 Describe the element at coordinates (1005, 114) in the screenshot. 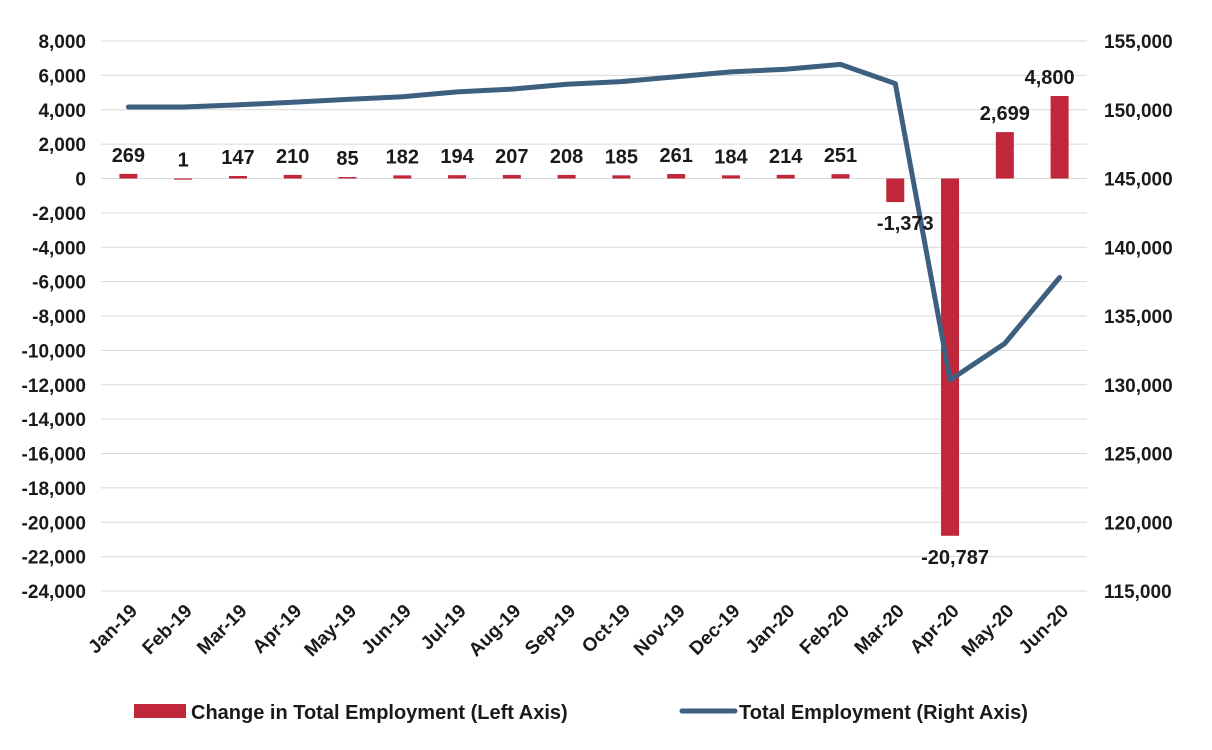

I see `data-label: 2,699` at that location.